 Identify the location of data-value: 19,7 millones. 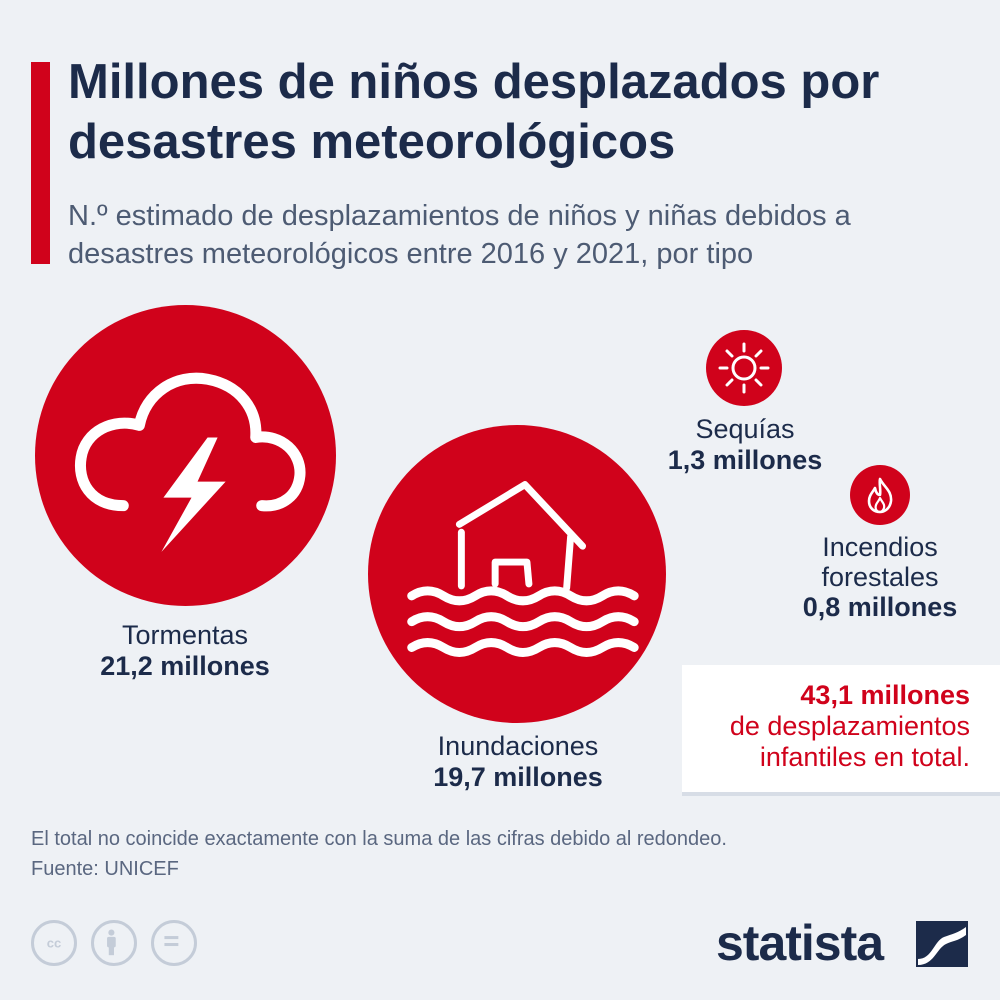
(518, 777).